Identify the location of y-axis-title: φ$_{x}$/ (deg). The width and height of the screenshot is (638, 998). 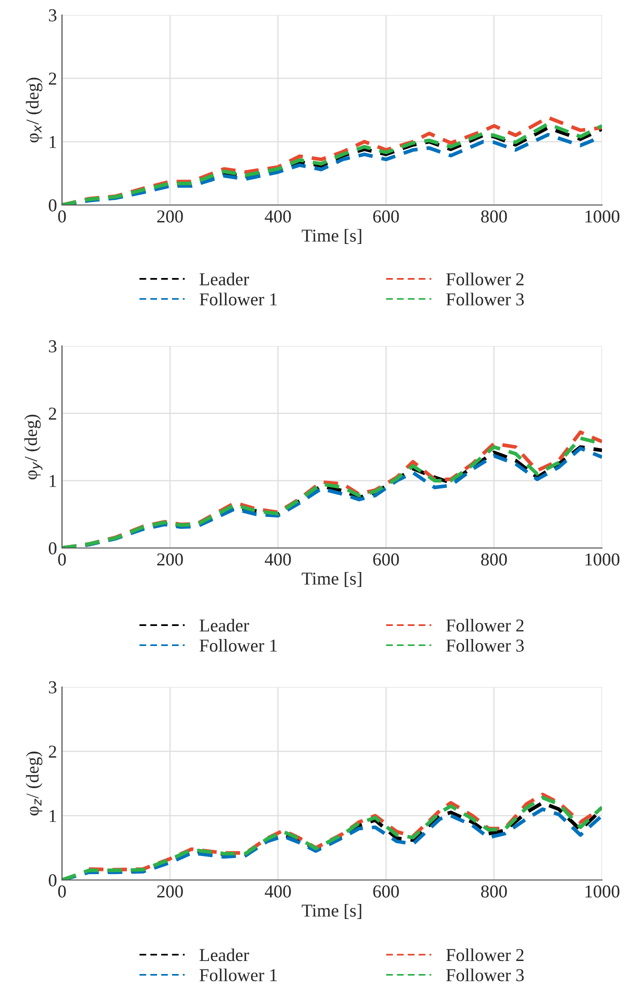
(34, 110).